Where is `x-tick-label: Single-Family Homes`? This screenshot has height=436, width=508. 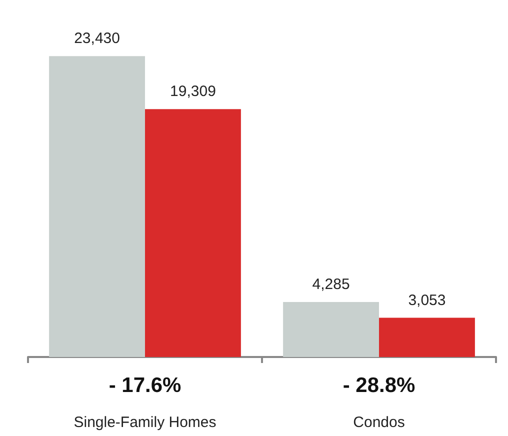 x-tick-label: Single-Family Homes is located at coordinates (145, 422).